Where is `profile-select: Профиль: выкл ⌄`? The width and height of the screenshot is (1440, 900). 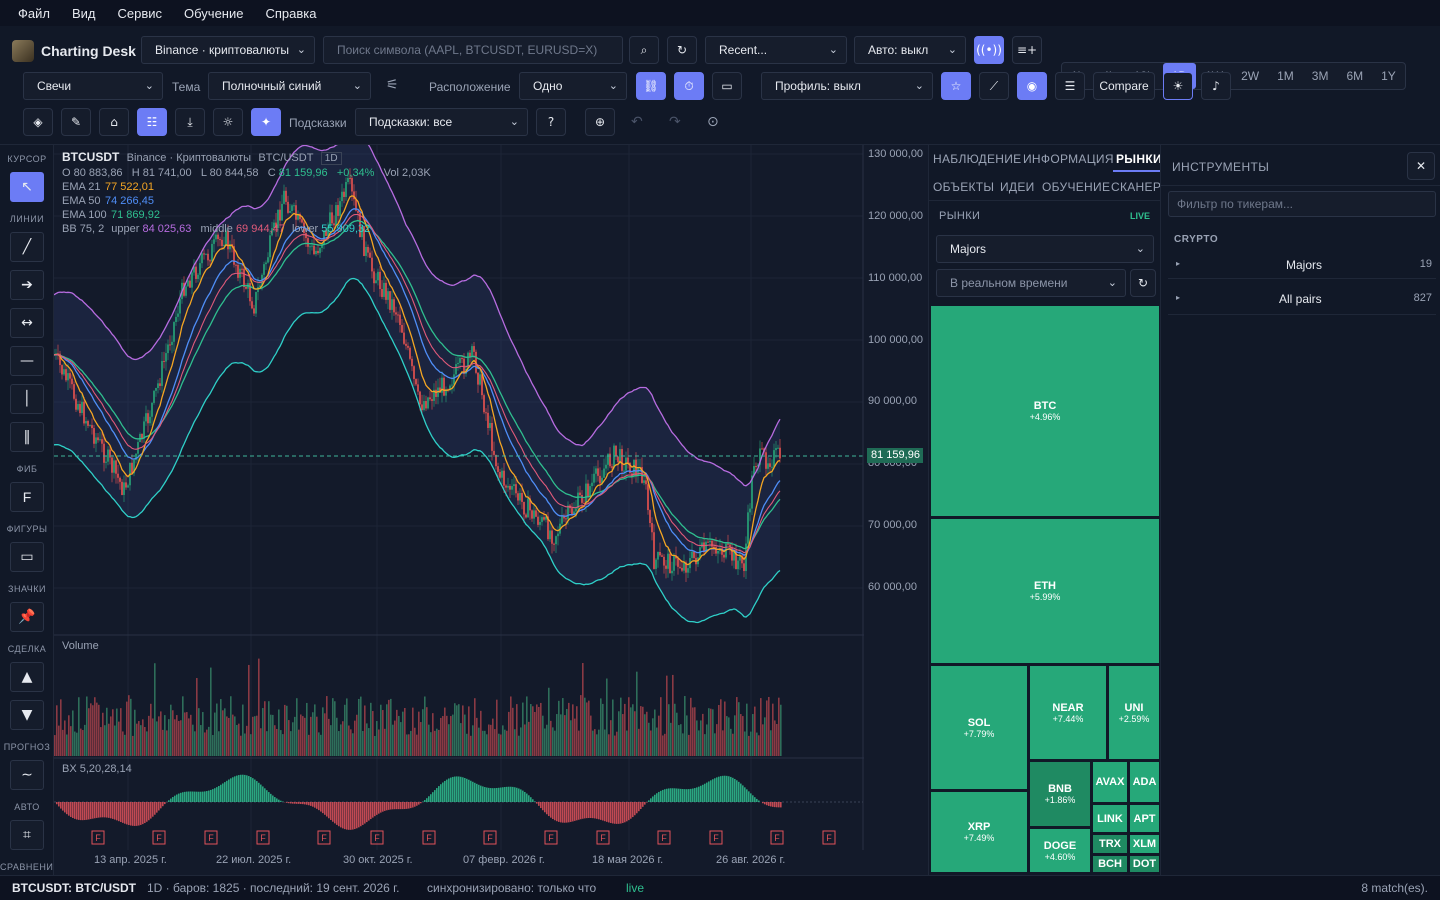 profile-select: Профиль: выкл ⌄ is located at coordinates (847, 86).